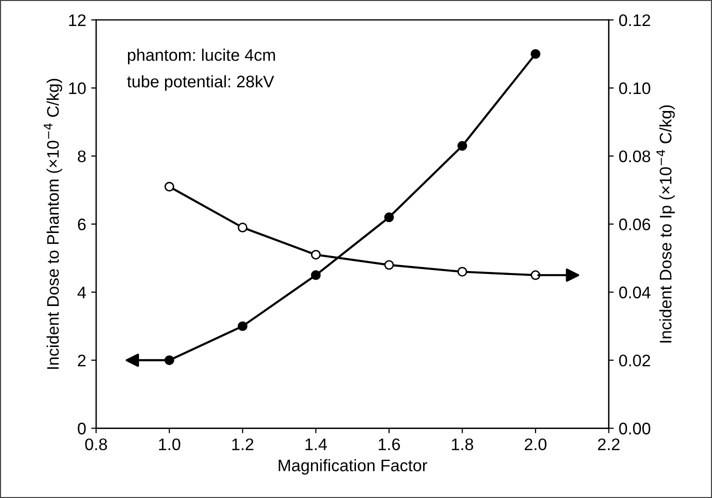 The image size is (712, 498). What do you see at coordinates (169, 444) in the screenshot?
I see `x-tick-label: 1.0` at bounding box center [169, 444].